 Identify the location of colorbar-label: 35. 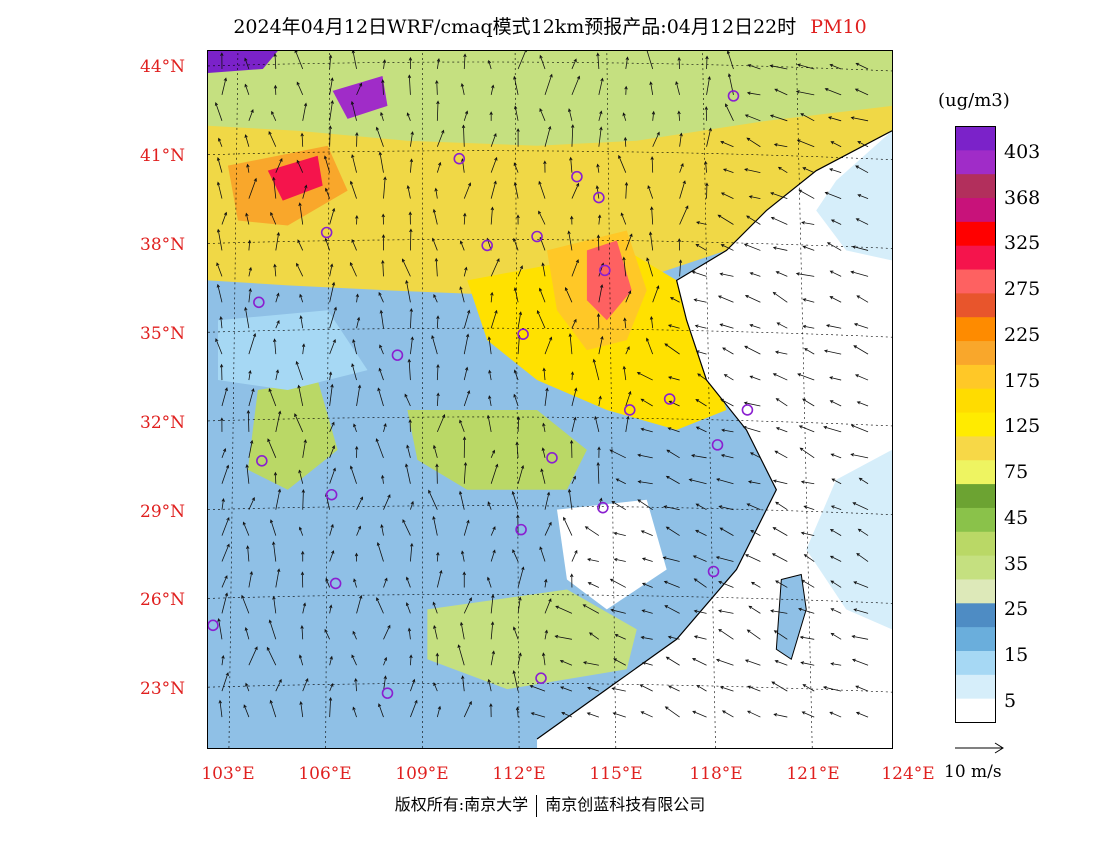
(1016, 564).